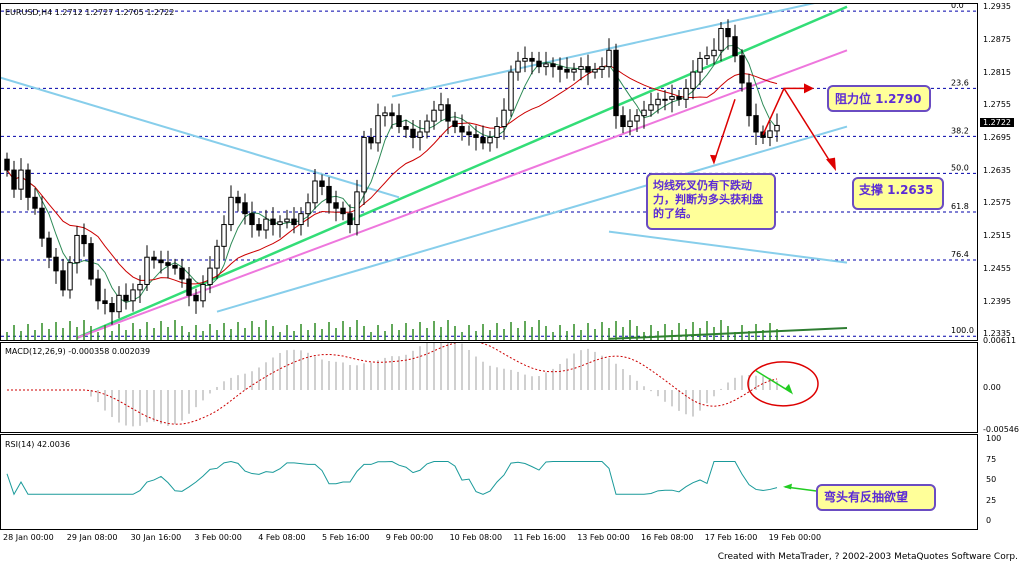 This screenshot has height=565, width=1024. What do you see at coordinates (957, 7) in the screenshot?
I see `fib-label-0.0: 0.0` at bounding box center [957, 7].